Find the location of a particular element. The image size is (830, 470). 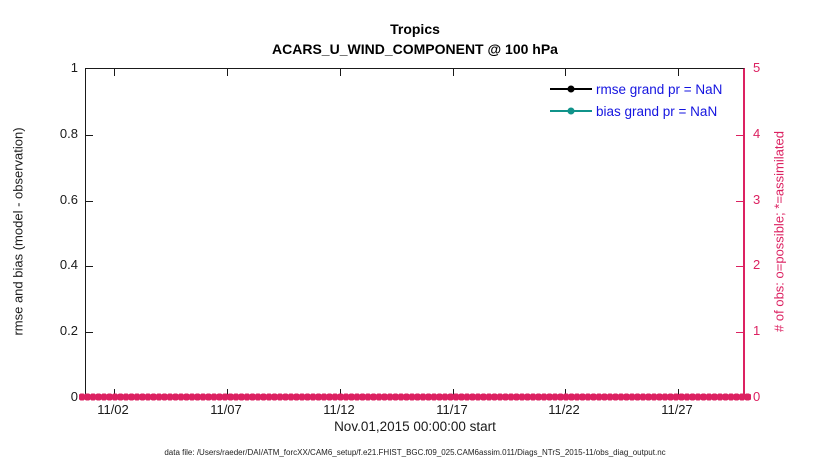

right-ytick-label: 1 is located at coordinates (757, 330).